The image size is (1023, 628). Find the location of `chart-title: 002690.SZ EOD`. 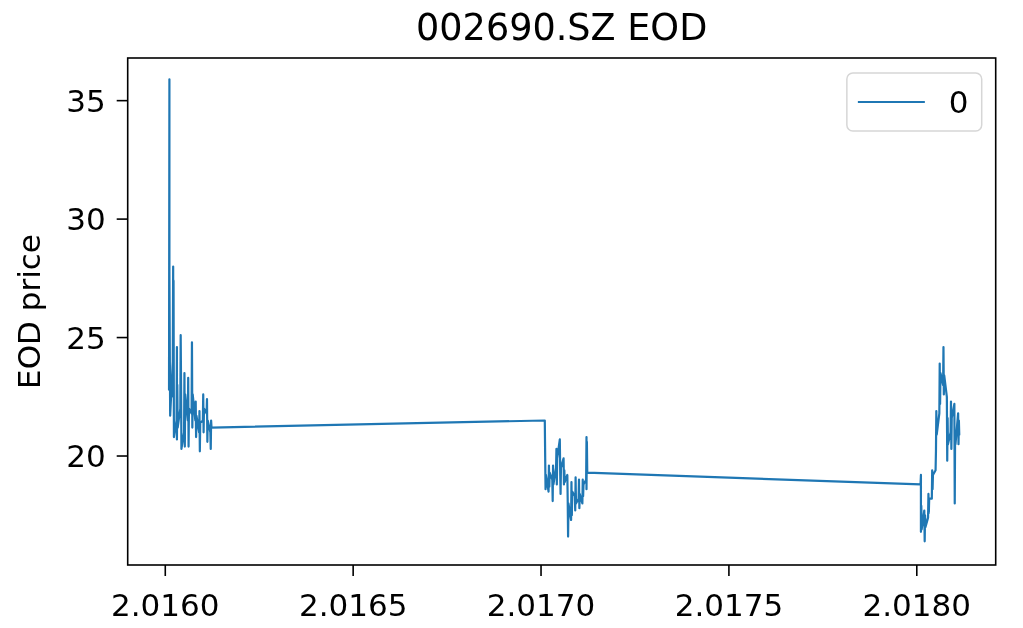

chart-title: 002690.SZ EOD is located at coordinates (562, 27).